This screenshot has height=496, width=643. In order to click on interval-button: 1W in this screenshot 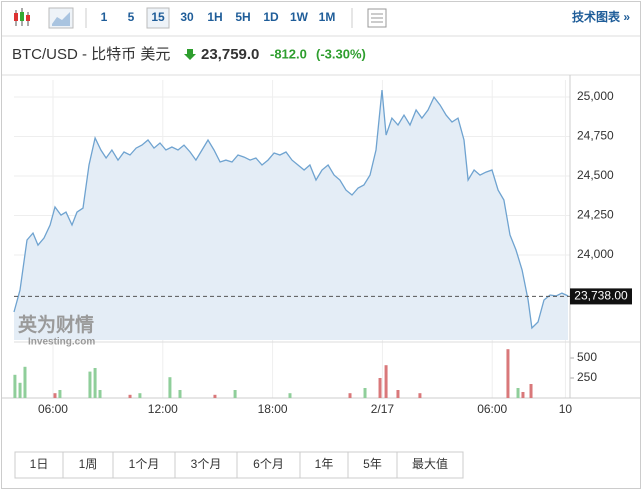, I will do `click(299, 17)`.